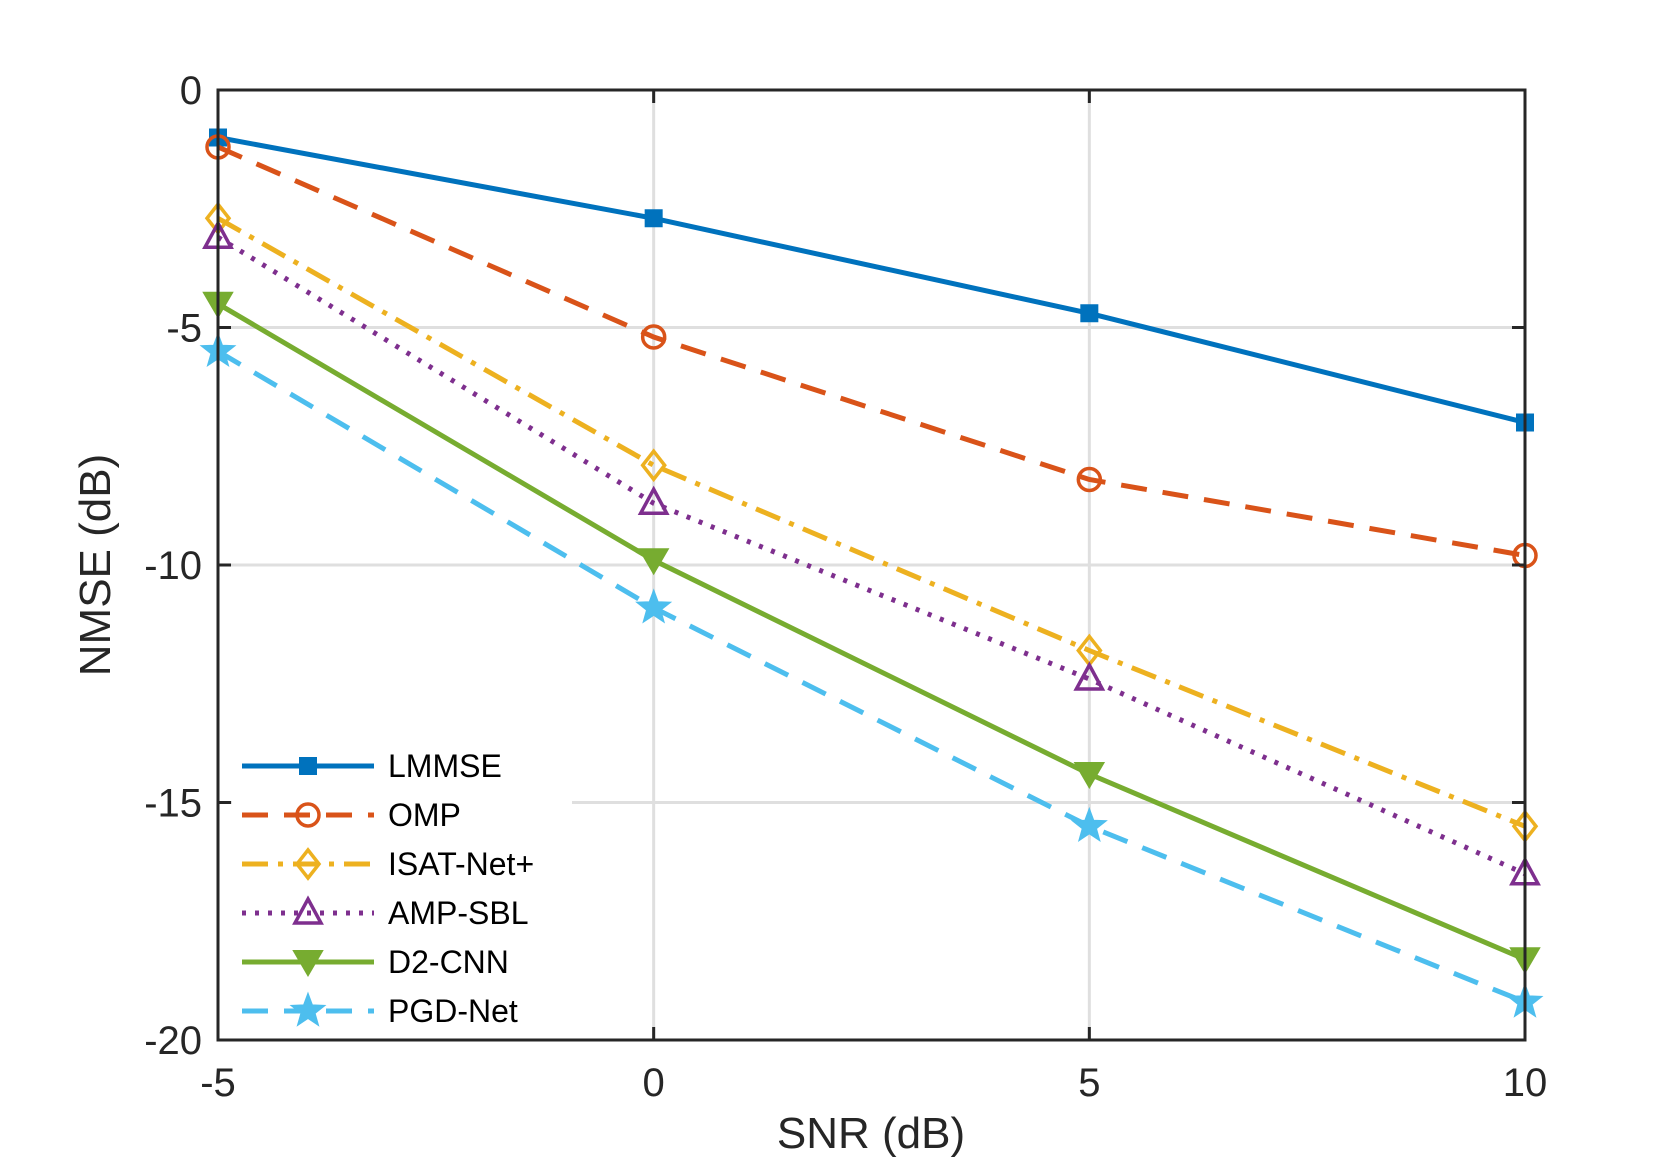  What do you see at coordinates (184, 329) in the screenshot?
I see `y-tick-label: -5` at bounding box center [184, 329].